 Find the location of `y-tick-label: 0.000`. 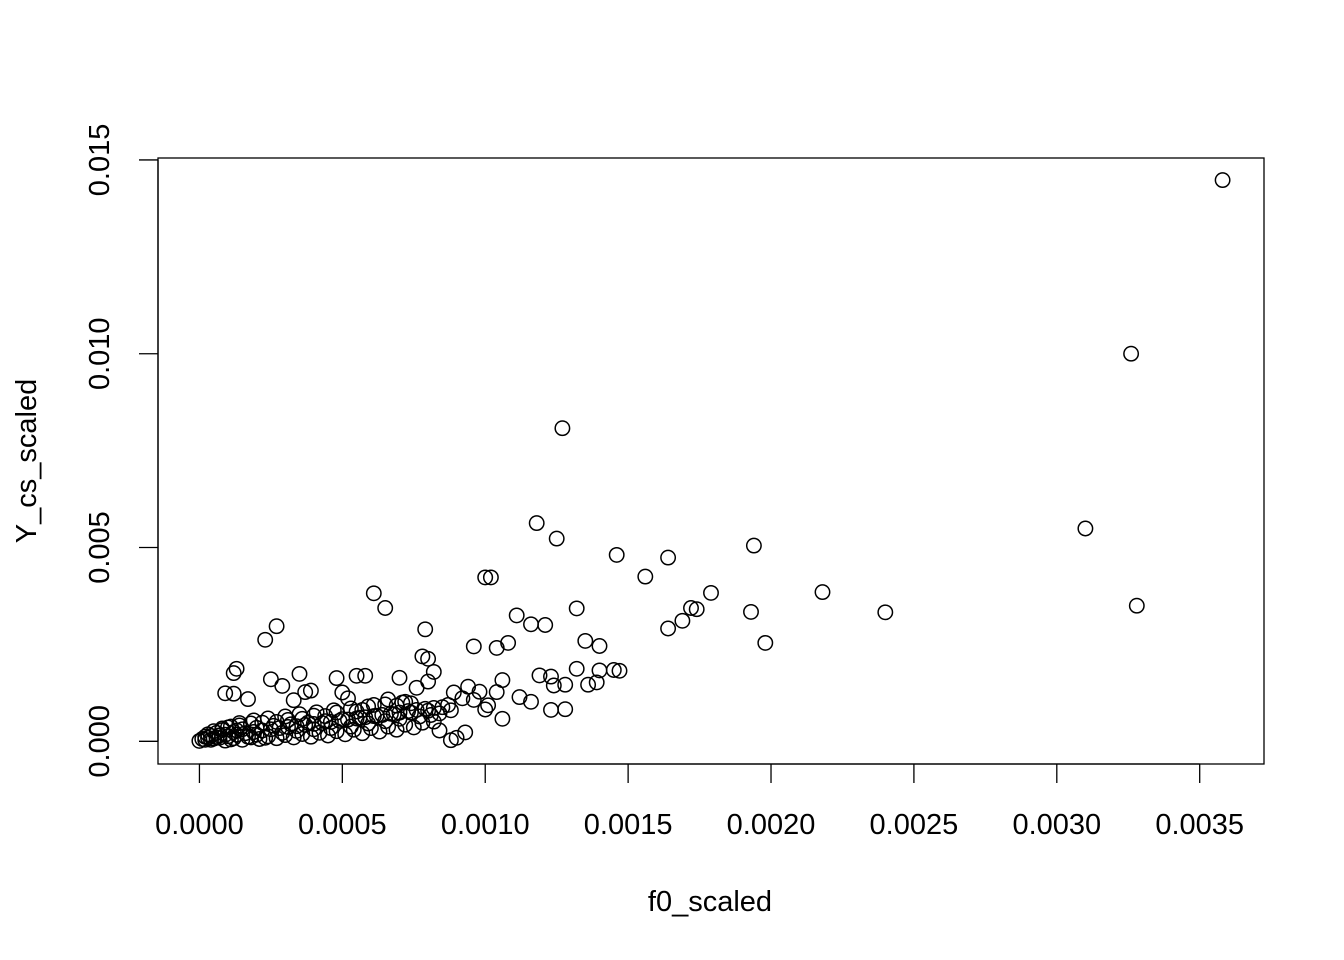

y-tick-label: 0.000 is located at coordinates (100, 741).